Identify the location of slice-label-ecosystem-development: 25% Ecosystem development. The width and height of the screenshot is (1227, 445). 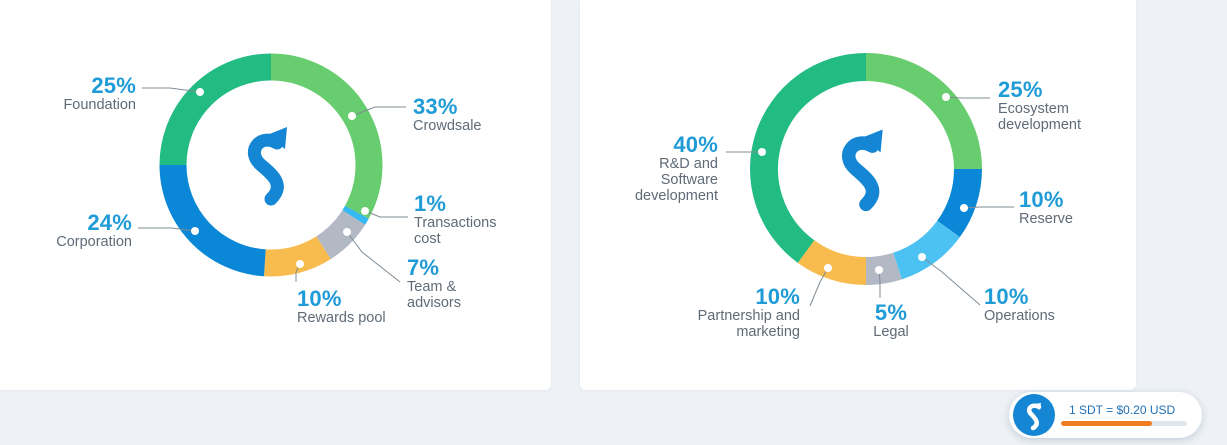
(1040, 105).